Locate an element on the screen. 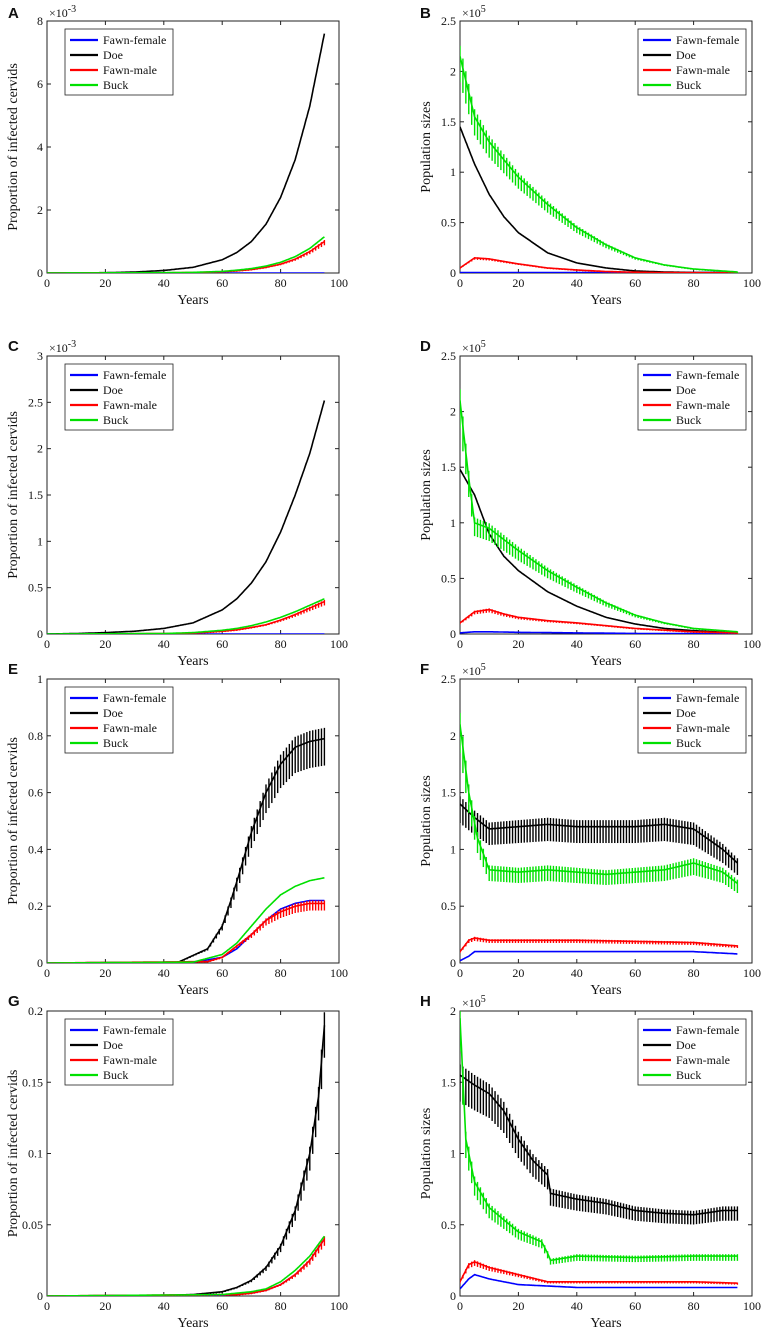 The image size is (772, 1339). panel-letter: D is located at coordinates (425, 346).